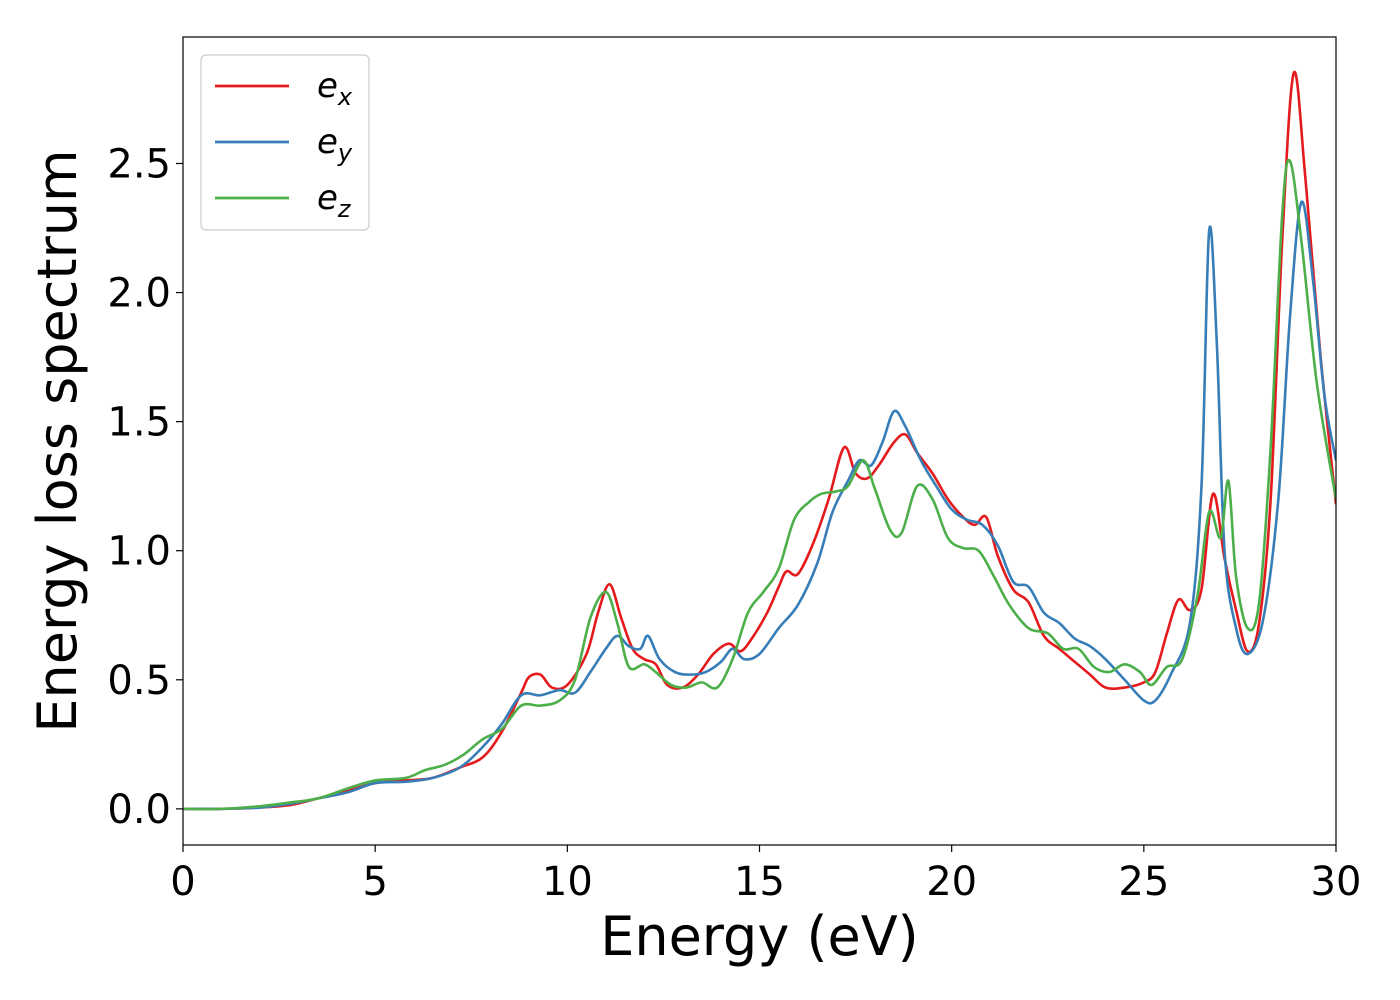 This screenshot has width=1400, height=1000. Describe the element at coordinates (139, 294) in the screenshot. I see `y-tick-label: 2.0` at that location.